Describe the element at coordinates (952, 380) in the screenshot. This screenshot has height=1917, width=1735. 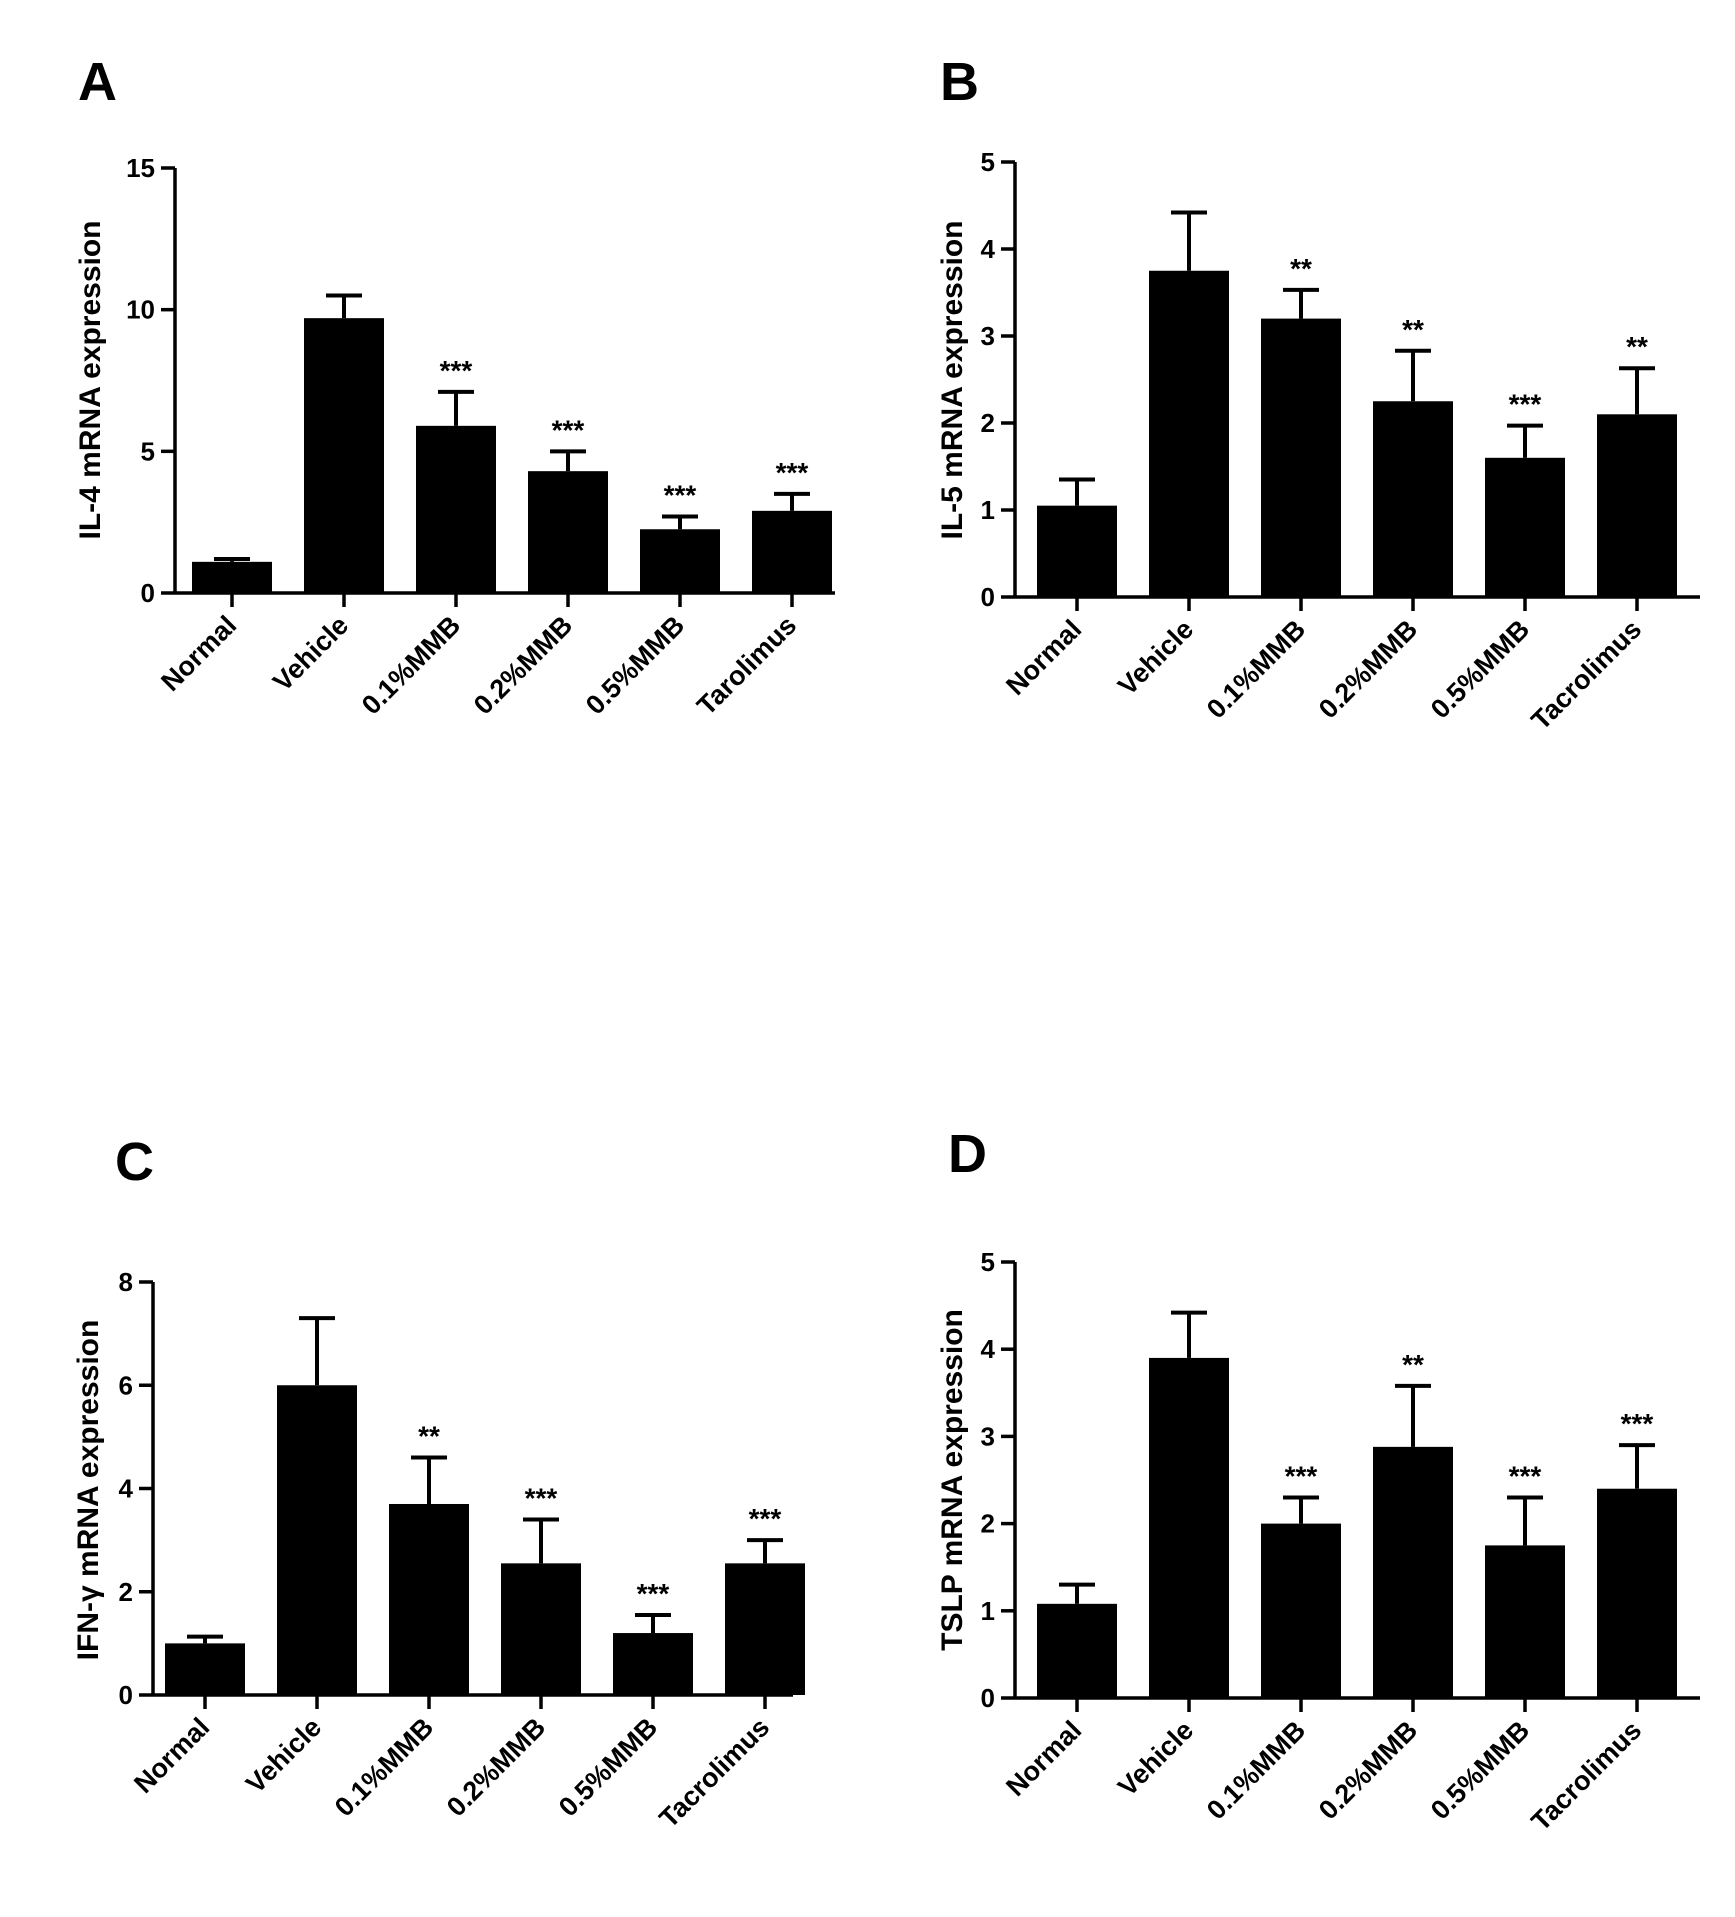
I see `panel-b-ylabel: IL-5 mRNA expression` at that location.